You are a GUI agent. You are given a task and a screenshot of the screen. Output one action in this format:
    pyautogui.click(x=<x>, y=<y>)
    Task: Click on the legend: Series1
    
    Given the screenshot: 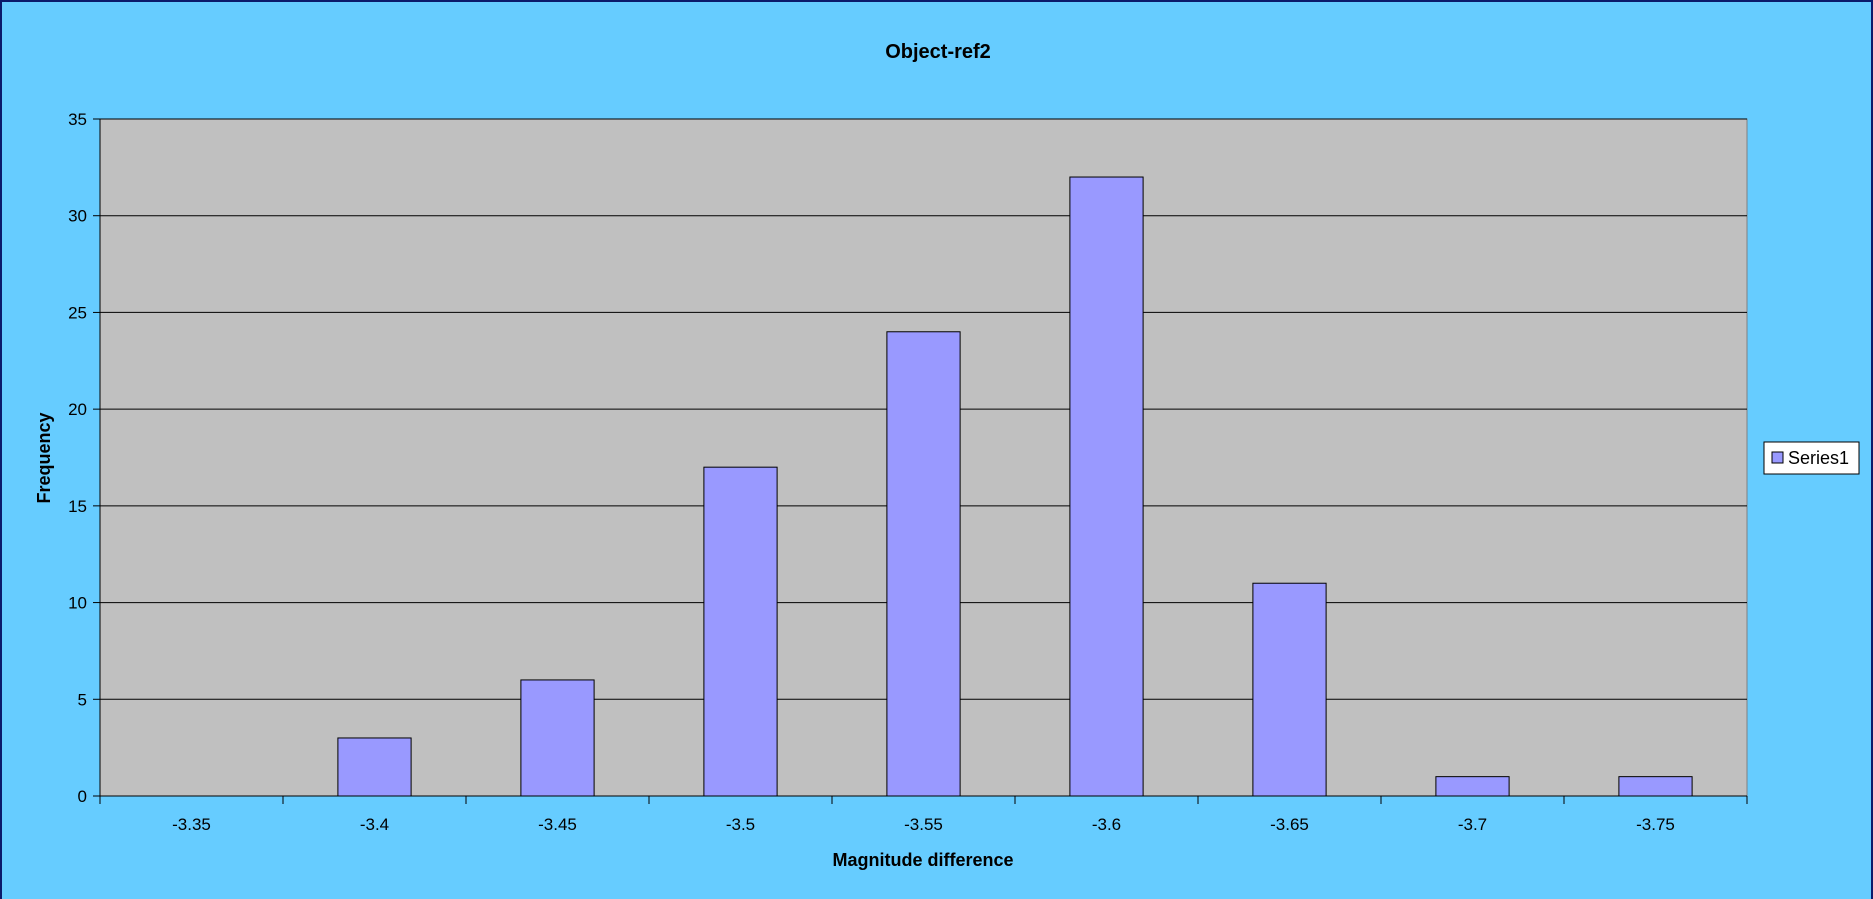 What is the action you would take?
    pyautogui.click(x=1811, y=458)
    